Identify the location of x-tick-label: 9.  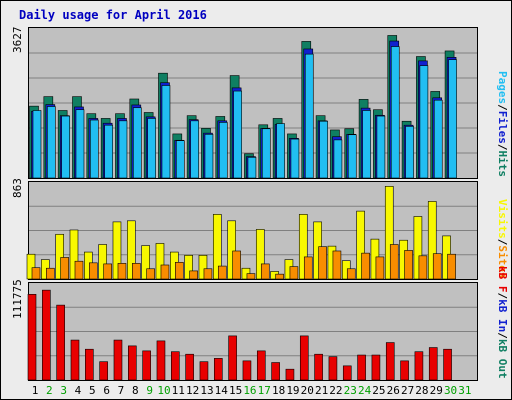
(149, 390).